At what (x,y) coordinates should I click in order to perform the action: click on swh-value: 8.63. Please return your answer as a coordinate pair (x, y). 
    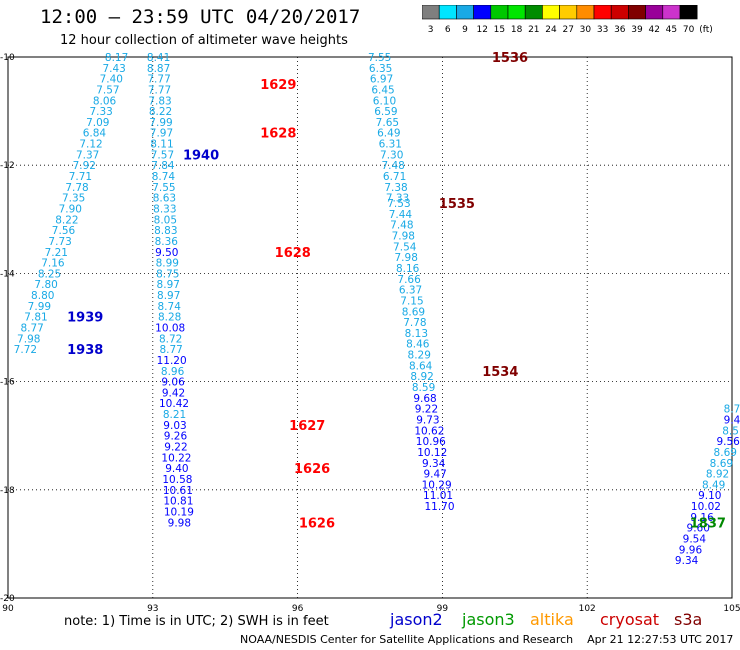
    Looking at the image, I should click on (164, 199).